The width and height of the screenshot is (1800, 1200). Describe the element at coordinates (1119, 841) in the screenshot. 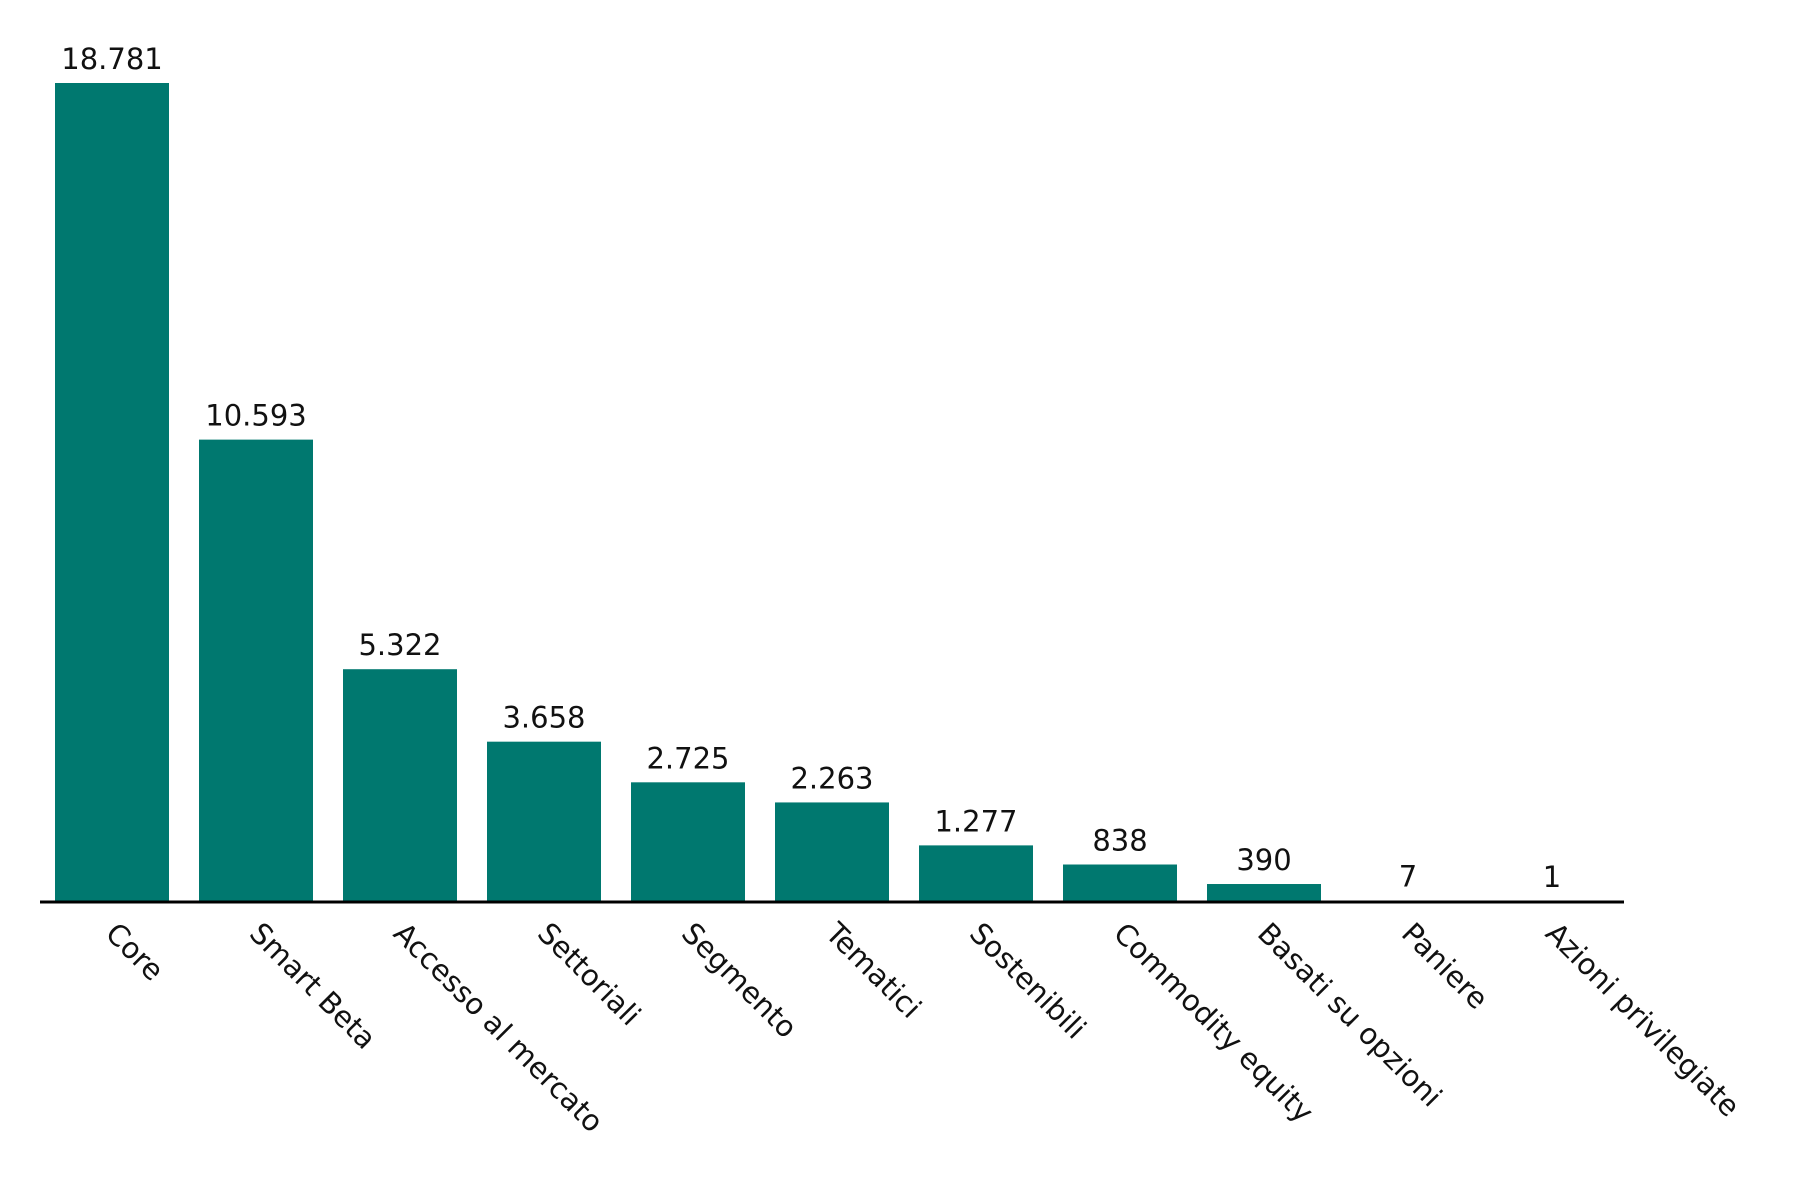

I see `value-label: 838` at that location.